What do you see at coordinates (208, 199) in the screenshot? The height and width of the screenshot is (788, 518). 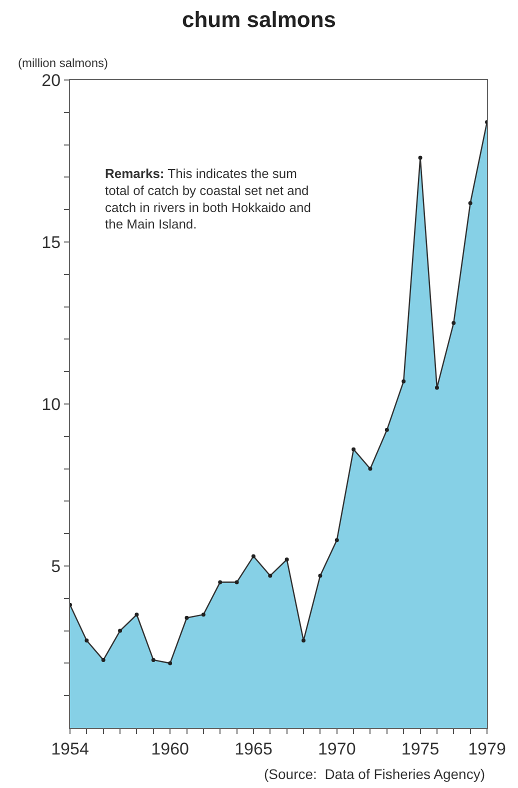 I see `annotation: Remarks: This indicates the sum total of catch by coastal set net and catch in rivers in both Hokkaido and the Main Island.` at bounding box center [208, 199].